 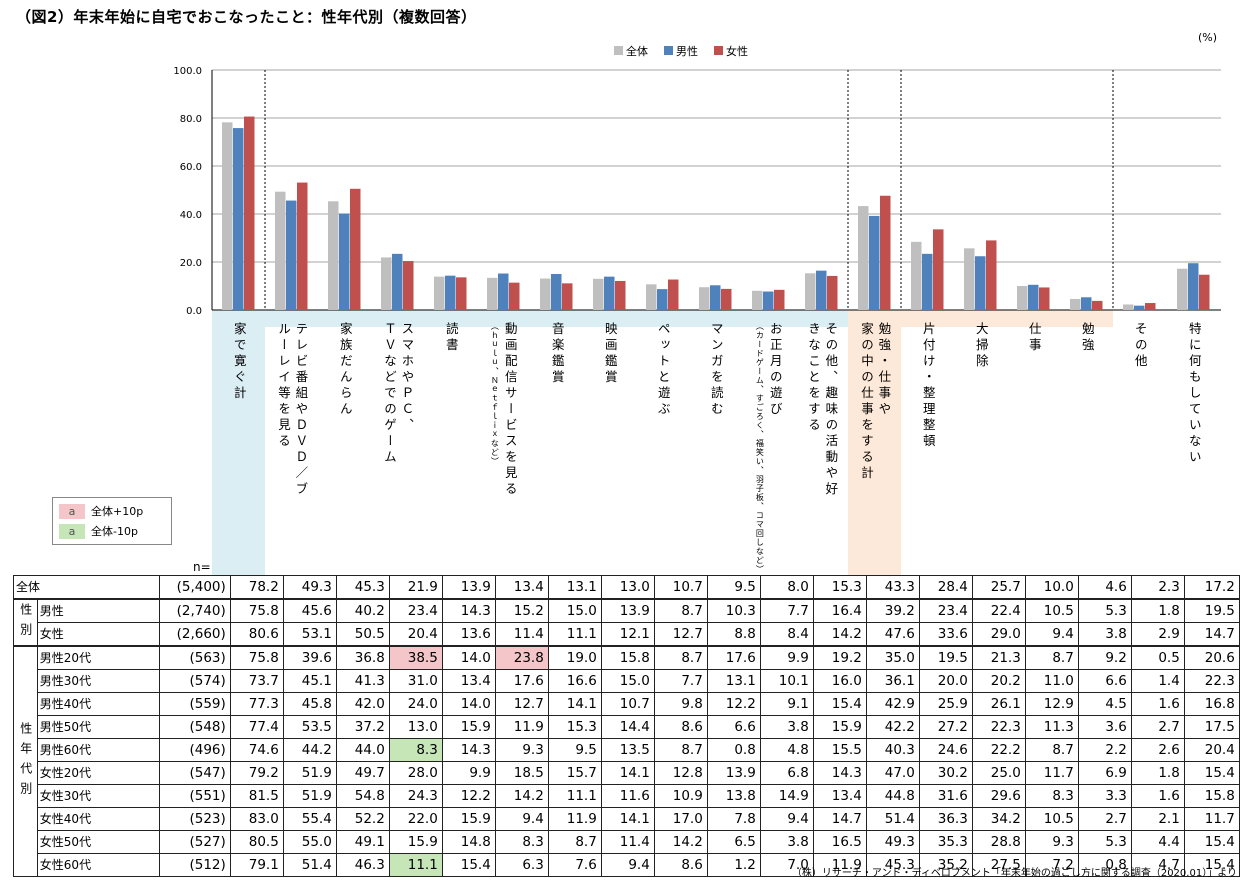 What do you see at coordinates (415, 865) in the screenshot?
I see `table-cell: 11.1` at bounding box center [415, 865].